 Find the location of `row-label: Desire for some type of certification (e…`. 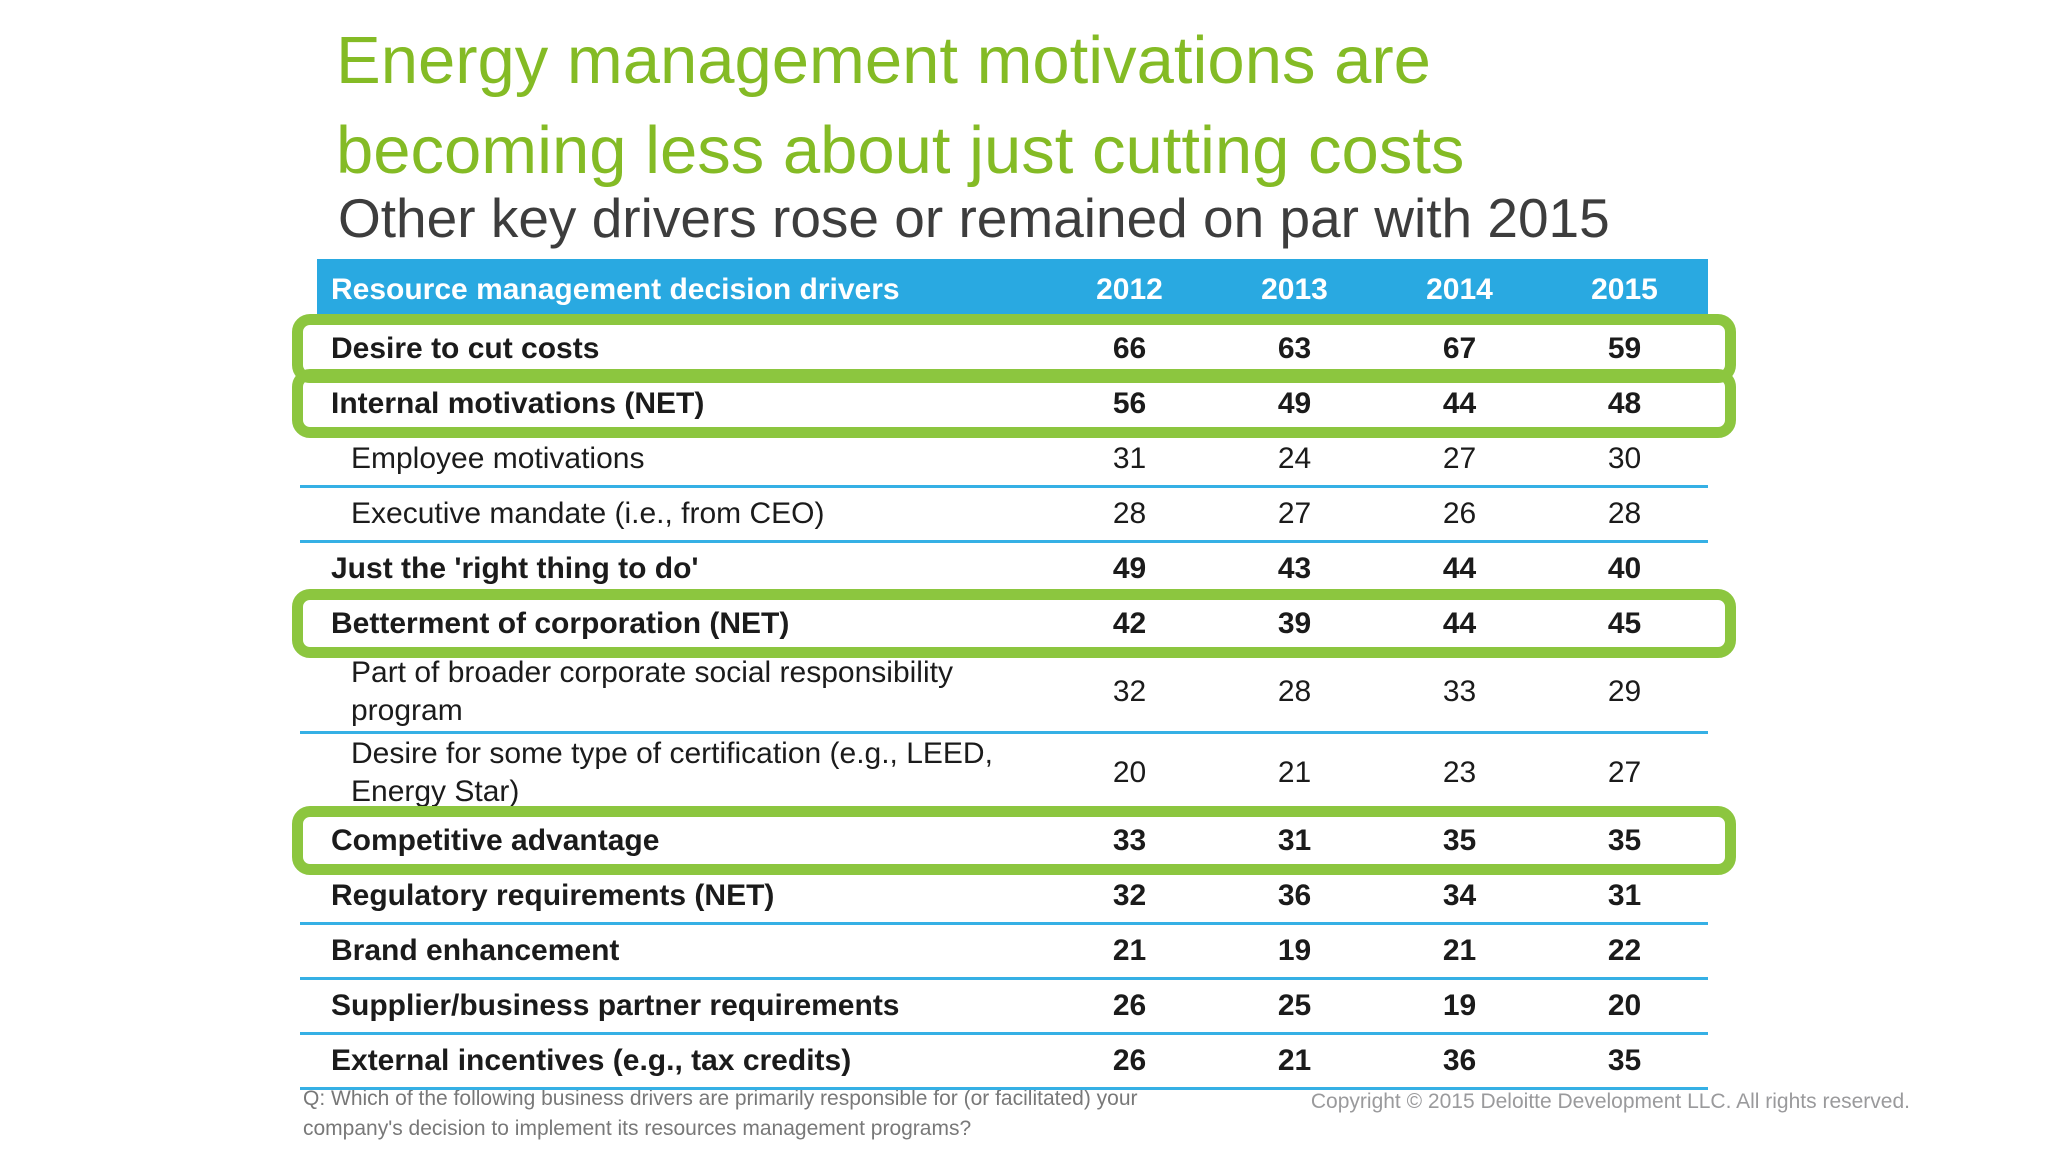

row-label: Desire for some type of certification (e… is located at coordinates (672, 772).